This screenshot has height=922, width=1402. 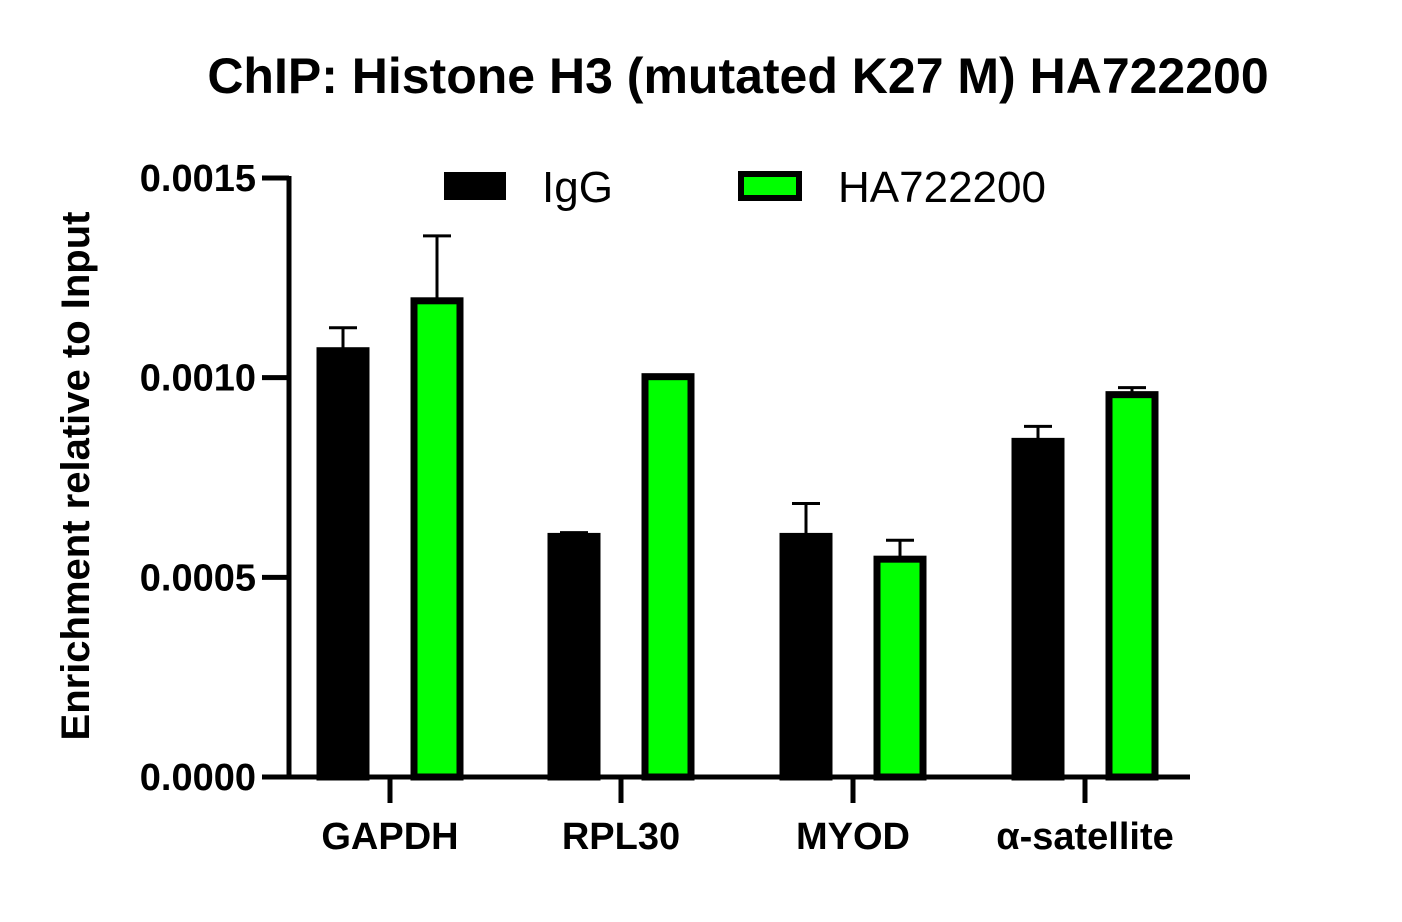 What do you see at coordinates (389, 837) in the screenshot?
I see `x-tick-label: GAPDH` at bounding box center [389, 837].